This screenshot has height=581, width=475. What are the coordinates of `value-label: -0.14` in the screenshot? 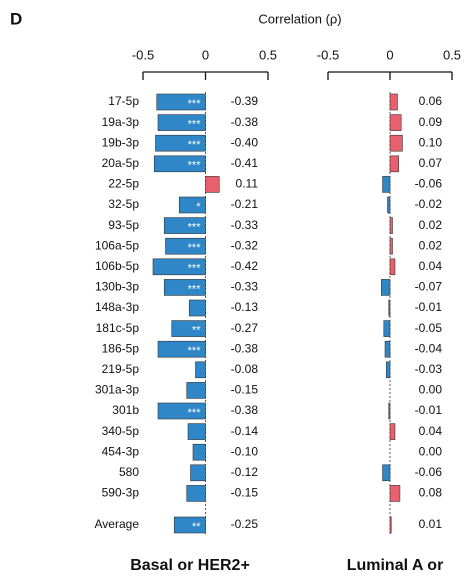 It's located at (245, 431).